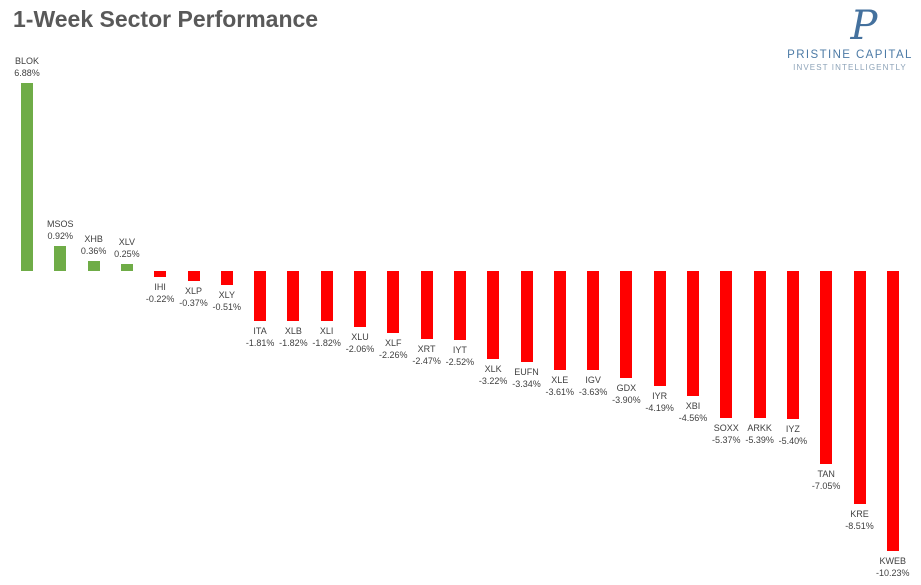  I want to click on bar-label-XBI: XBI -4.56%, so click(693, 412).